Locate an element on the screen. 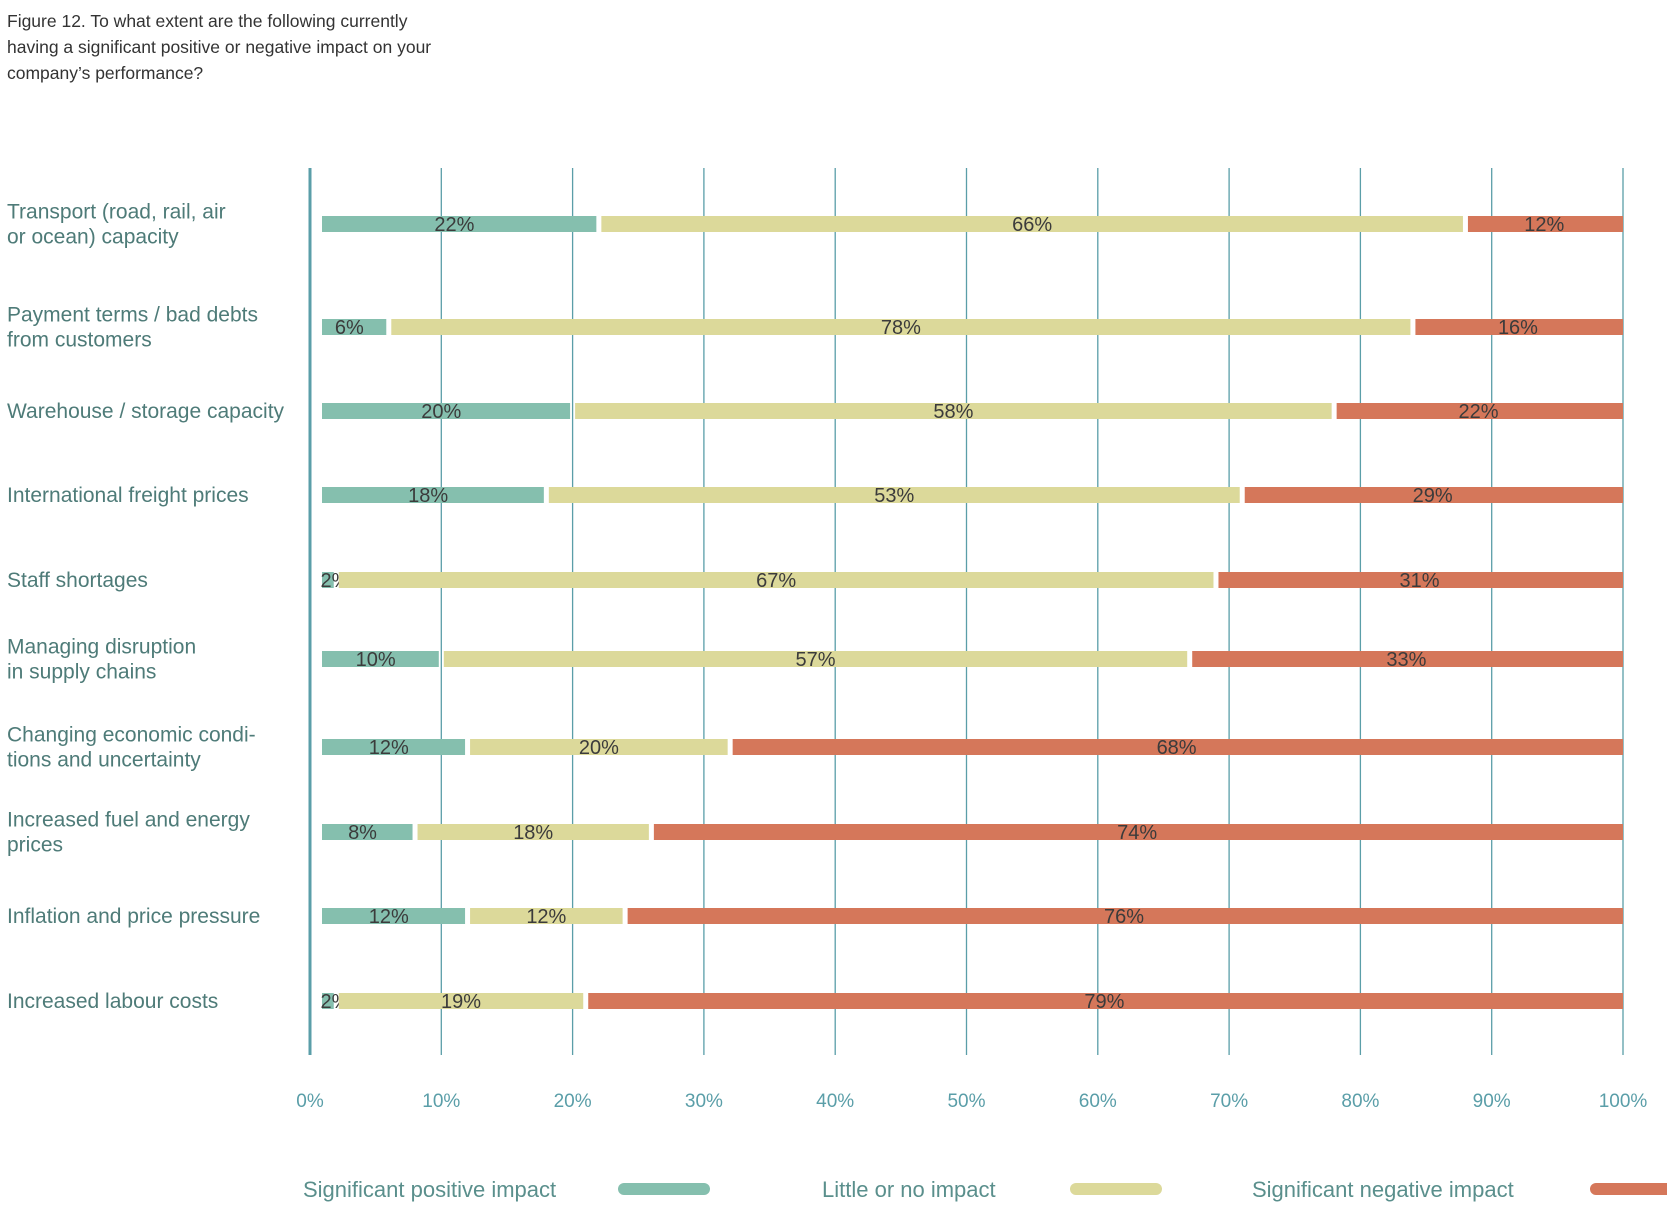 This screenshot has height=1212, width=1667. x-axis-ticks: 0% 10% 20% 30% 40% 50% 60% 70% 80% 90% 100% is located at coordinates (971, 1101).